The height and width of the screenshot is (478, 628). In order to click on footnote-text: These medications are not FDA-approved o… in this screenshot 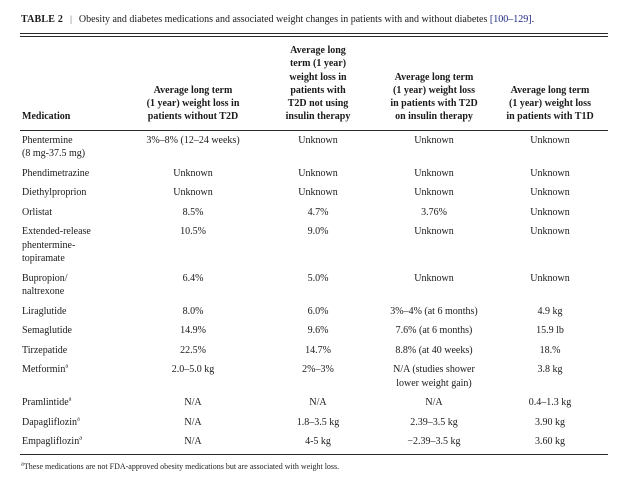, I will do `click(181, 466)`.